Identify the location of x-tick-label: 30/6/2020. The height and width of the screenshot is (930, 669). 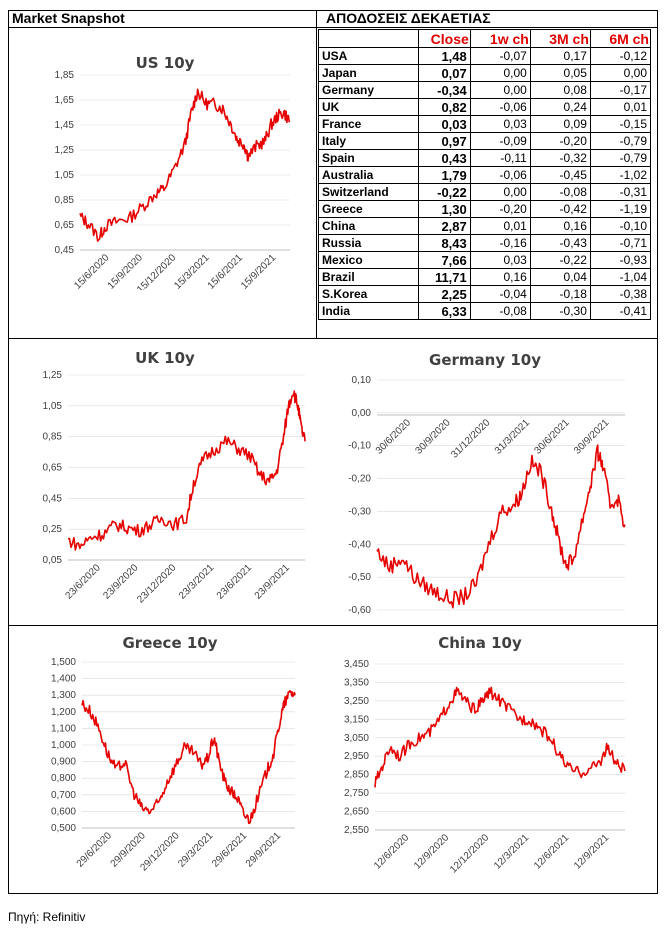
(394, 437).